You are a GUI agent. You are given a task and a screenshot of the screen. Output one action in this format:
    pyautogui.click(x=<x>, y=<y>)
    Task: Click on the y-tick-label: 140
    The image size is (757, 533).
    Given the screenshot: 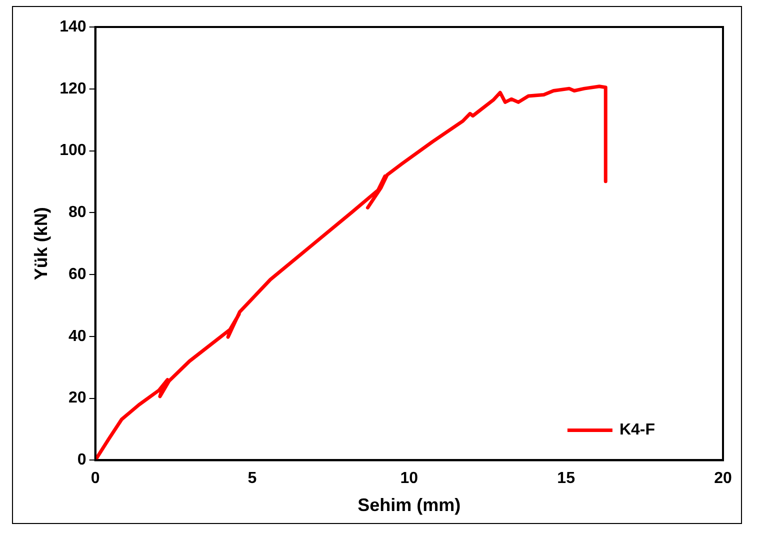 What is the action you would take?
    pyautogui.click(x=73, y=27)
    